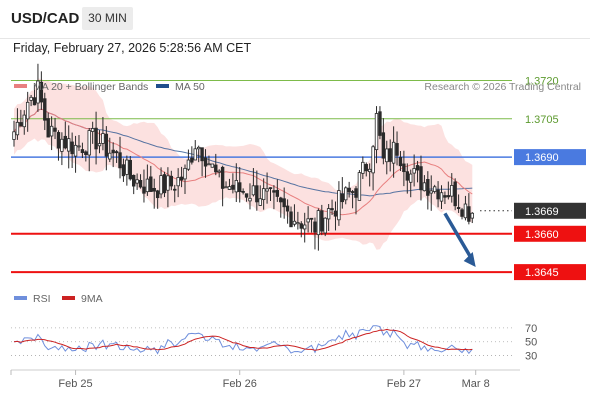  What do you see at coordinates (476, 384) in the screenshot?
I see `x-tick-label-Mar 8: Mar 8` at bounding box center [476, 384].